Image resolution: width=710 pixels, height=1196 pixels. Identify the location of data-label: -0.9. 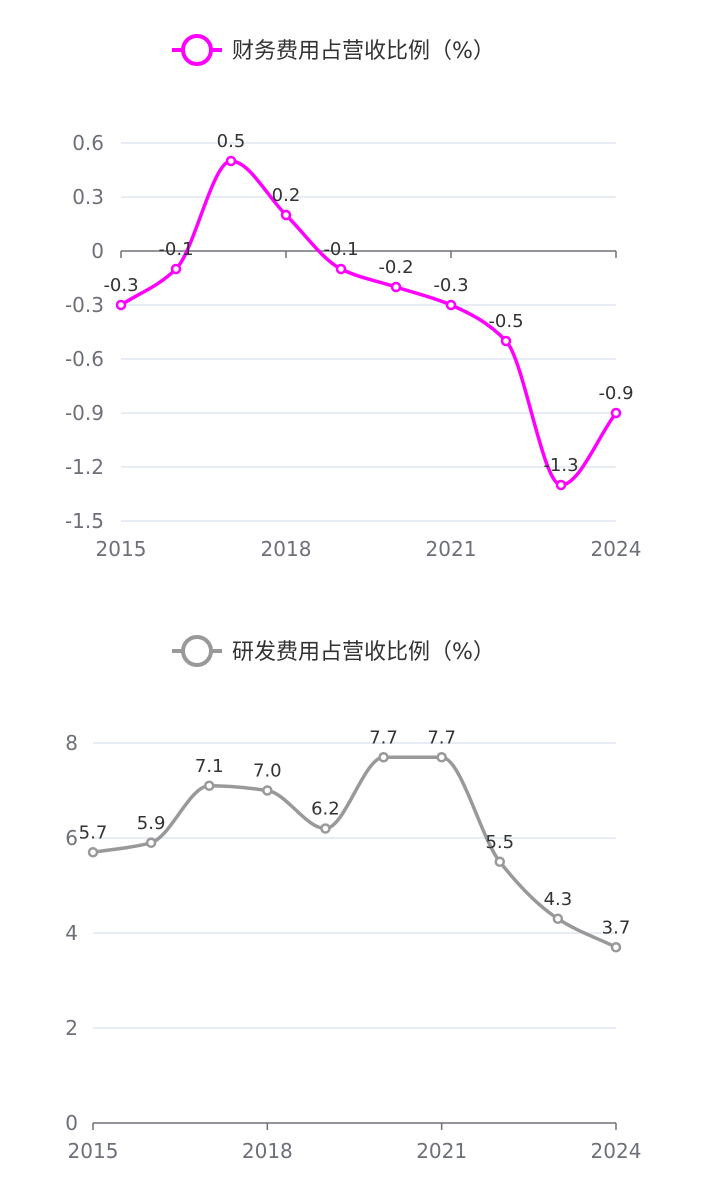
(615, 393).